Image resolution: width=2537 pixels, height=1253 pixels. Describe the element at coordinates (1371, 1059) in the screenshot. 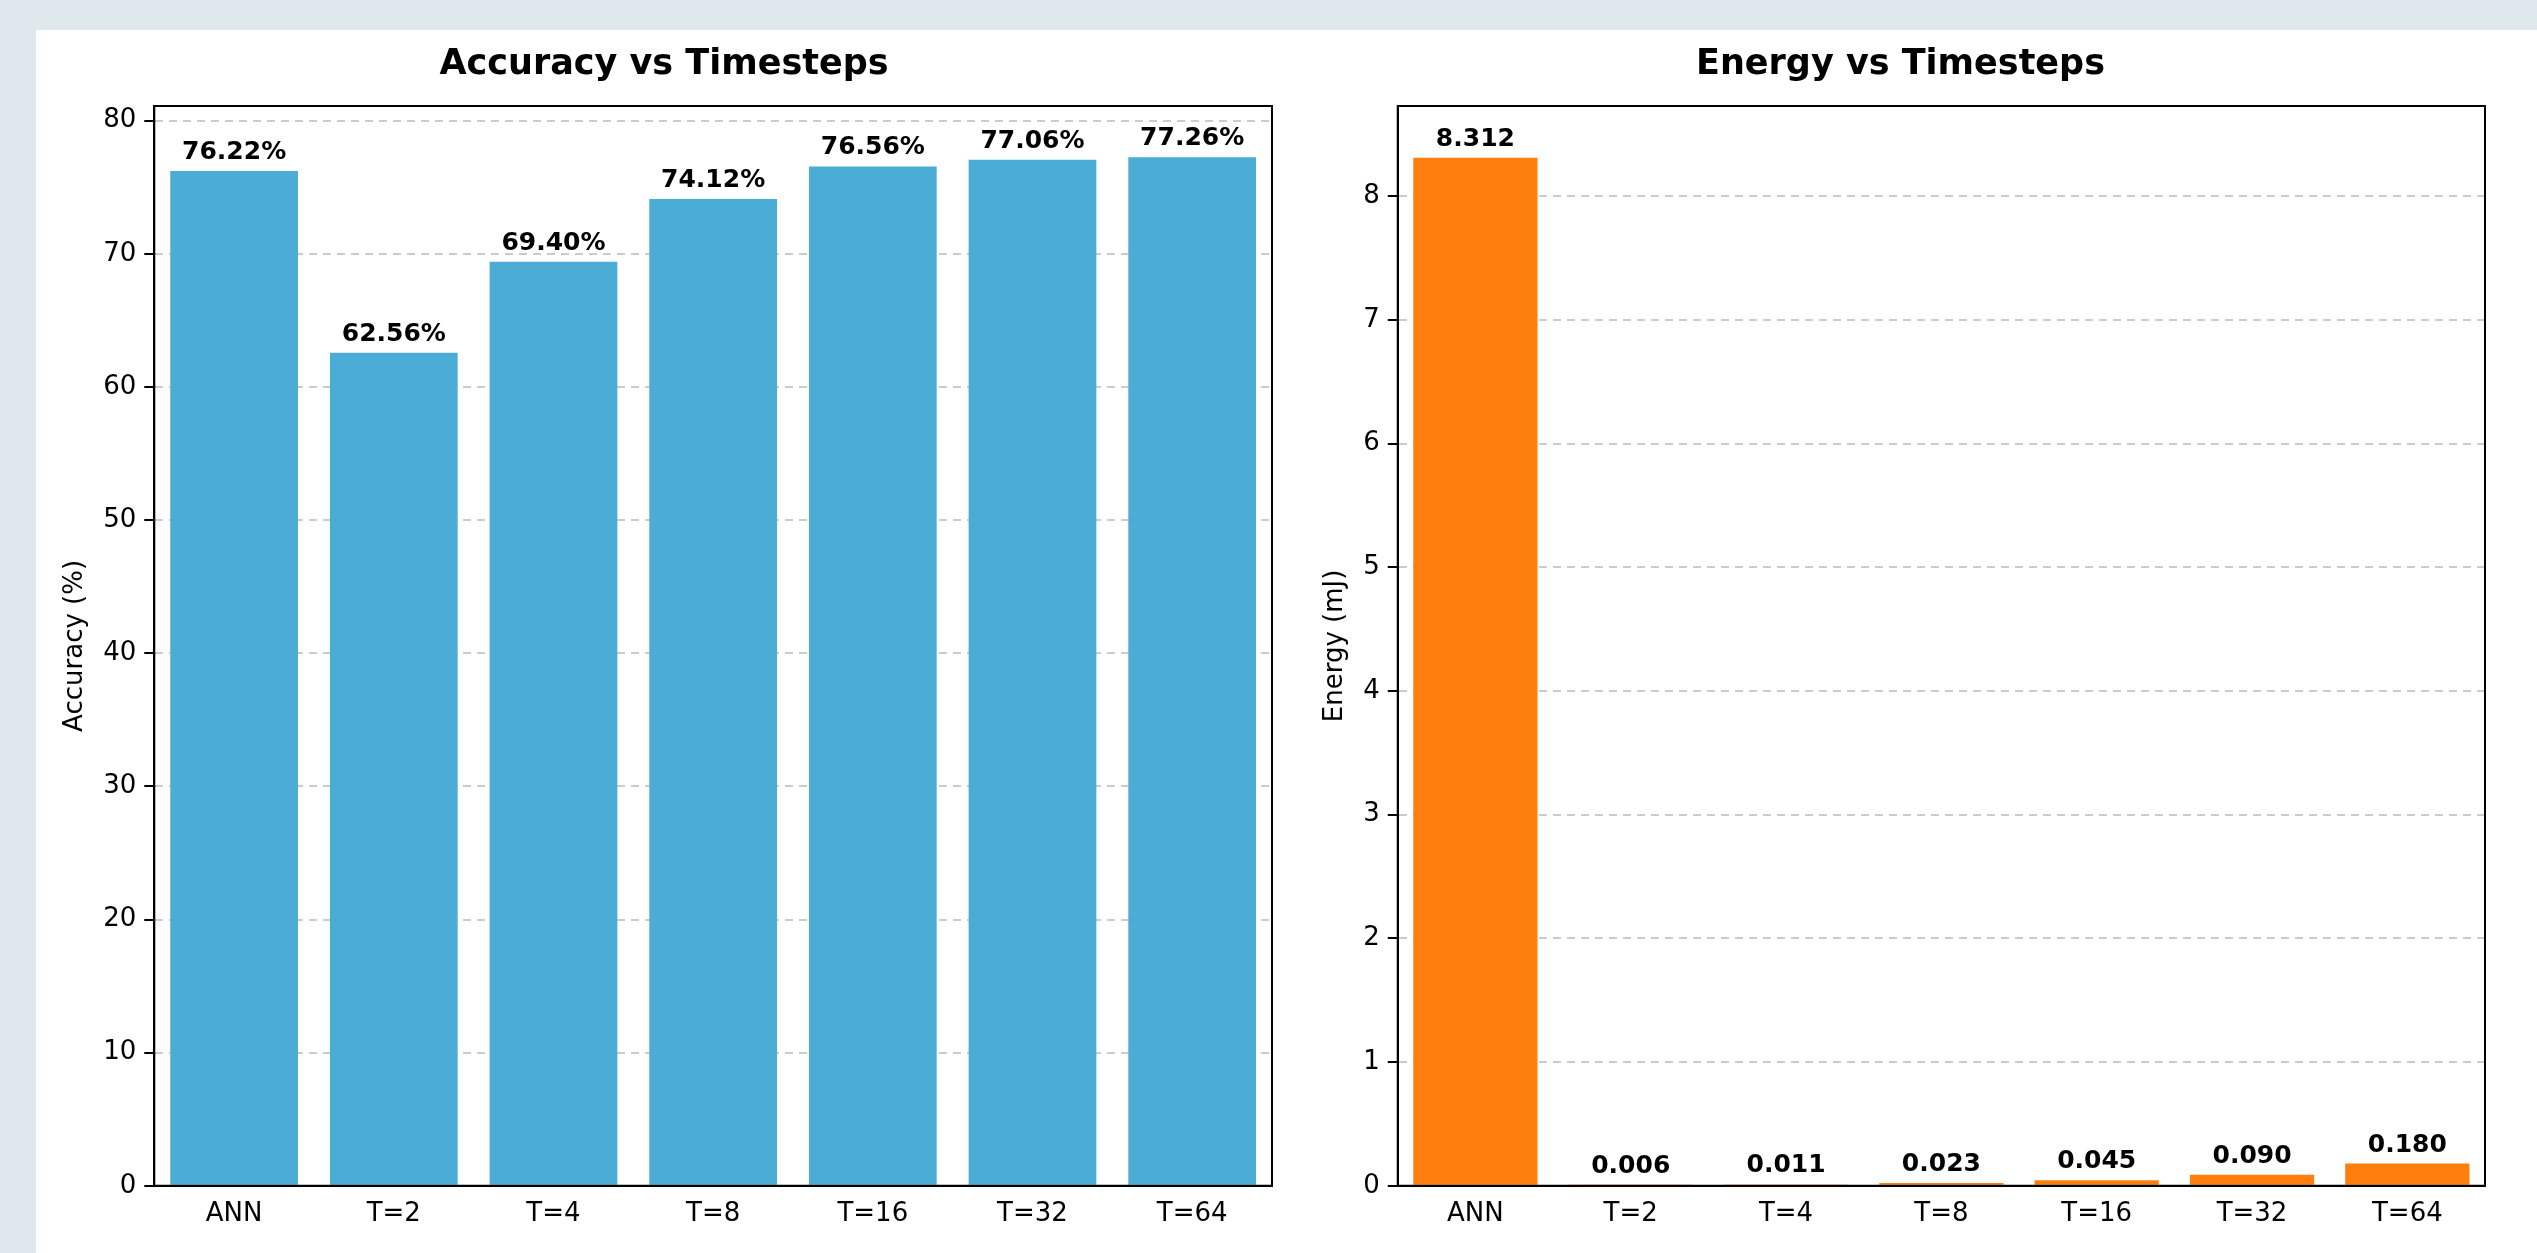

I see `y-tick-label: 1` at that location.